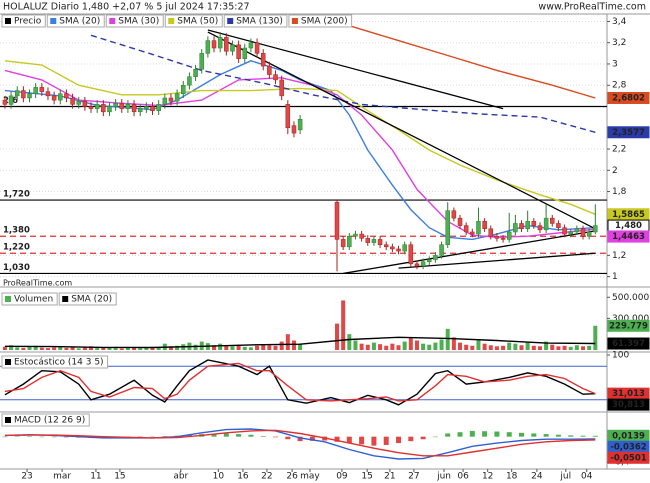 This screenshot has height=483, width=650. Describe the element at coordinates (620, 356) in the screenshot. I see `y-tick-label: 100` at that location.